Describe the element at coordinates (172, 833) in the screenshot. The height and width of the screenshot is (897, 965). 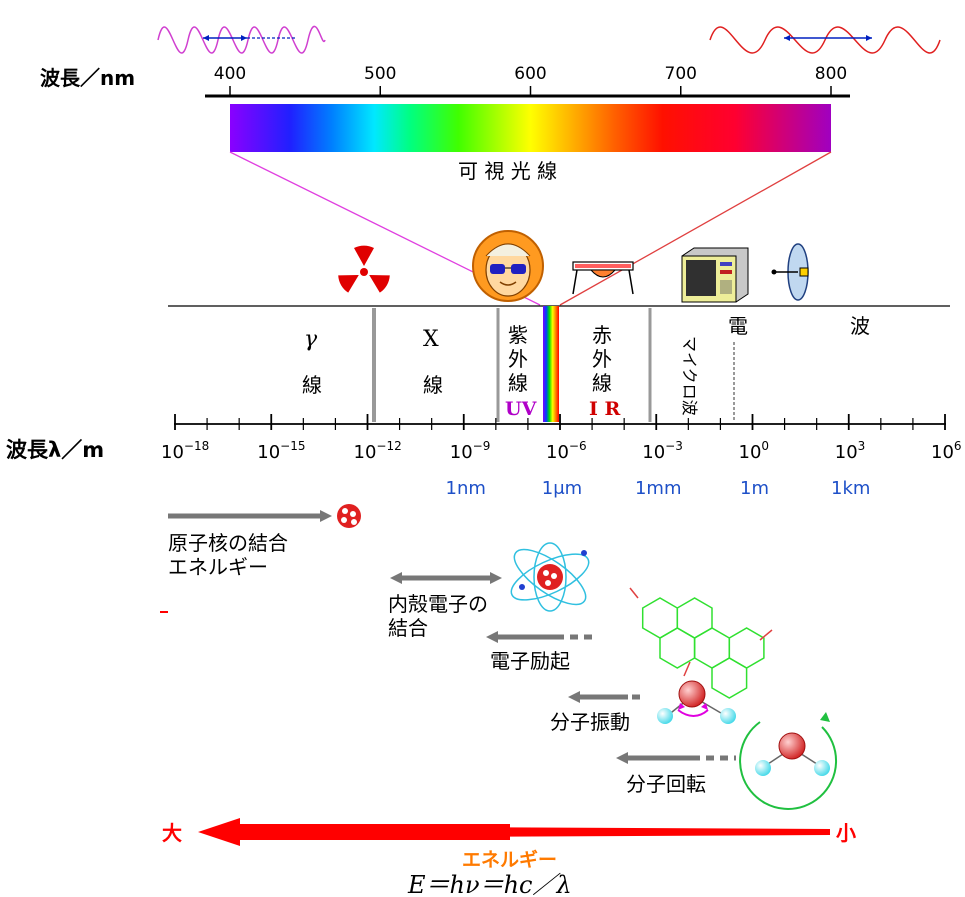
I see `energy-big: 大` at that location.